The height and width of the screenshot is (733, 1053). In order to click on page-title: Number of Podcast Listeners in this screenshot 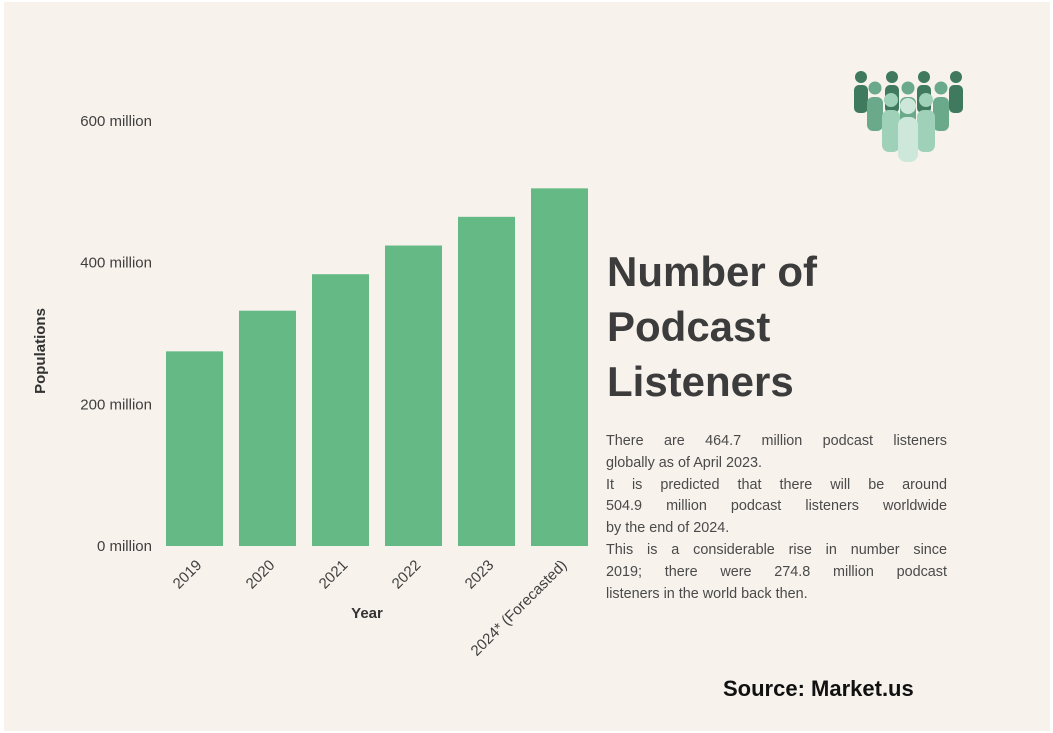, I will do `click(772, 326)`.